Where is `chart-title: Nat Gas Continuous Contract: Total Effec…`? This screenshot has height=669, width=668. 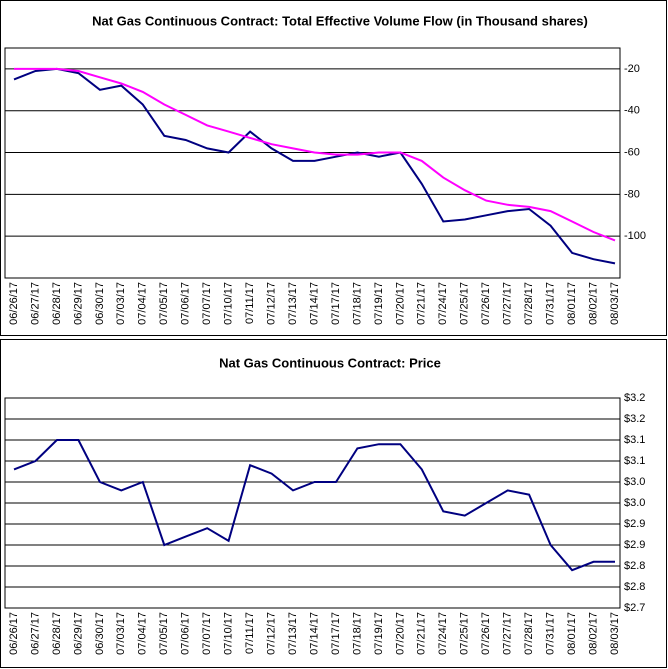 chart-title: Nat Gas Continuous Contract: Total Effec… is located at coordinates (340, 20).